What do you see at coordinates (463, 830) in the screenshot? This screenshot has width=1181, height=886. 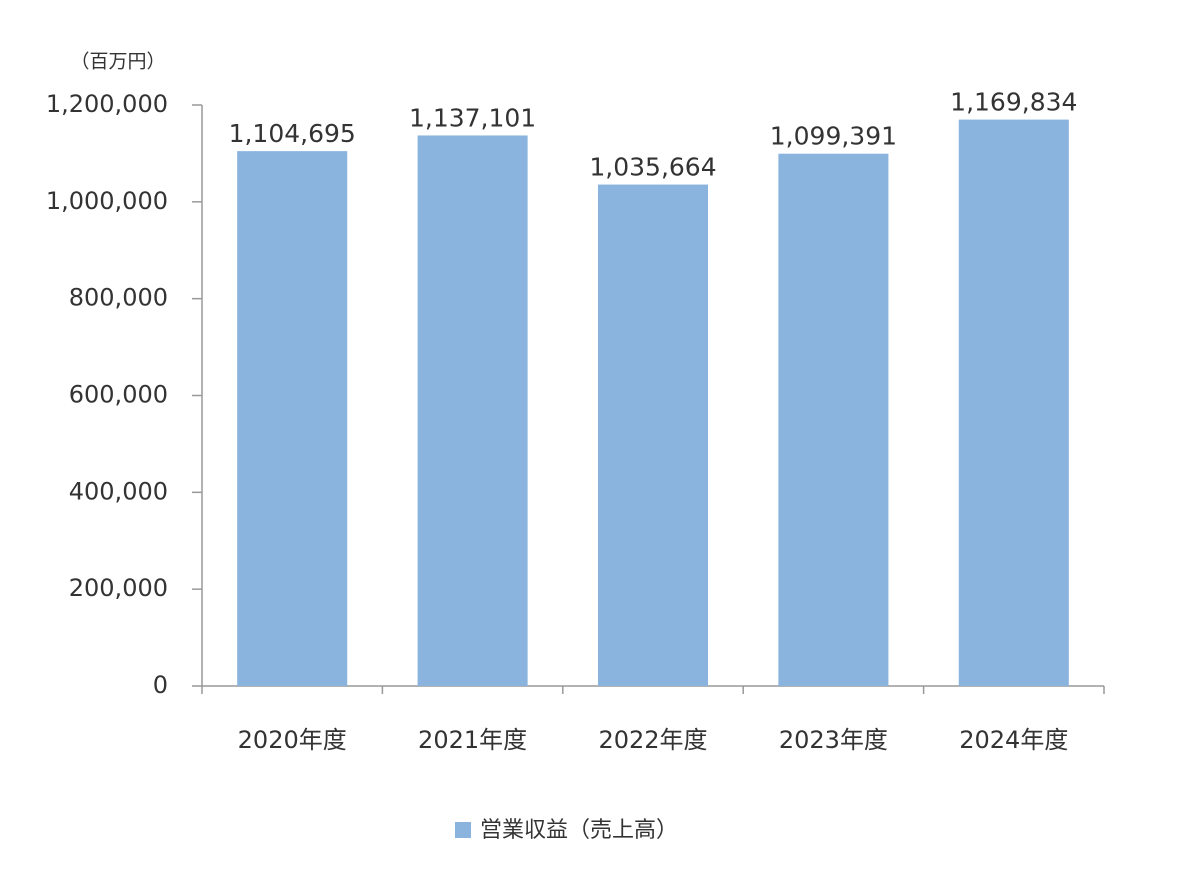 I see `legend-swatch` at bounding box center [463, 830].